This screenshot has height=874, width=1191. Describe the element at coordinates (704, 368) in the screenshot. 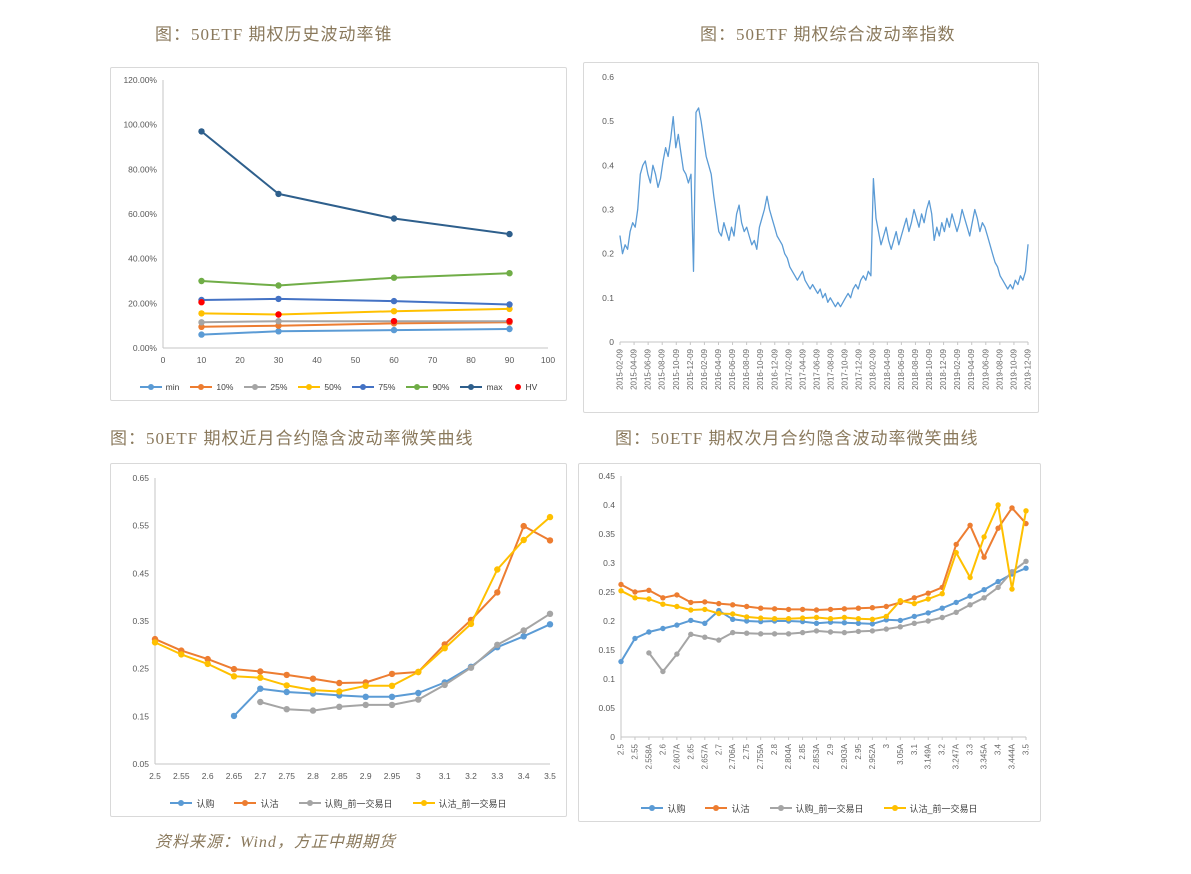

I see `svg-text: 2016-02-09` at that location.